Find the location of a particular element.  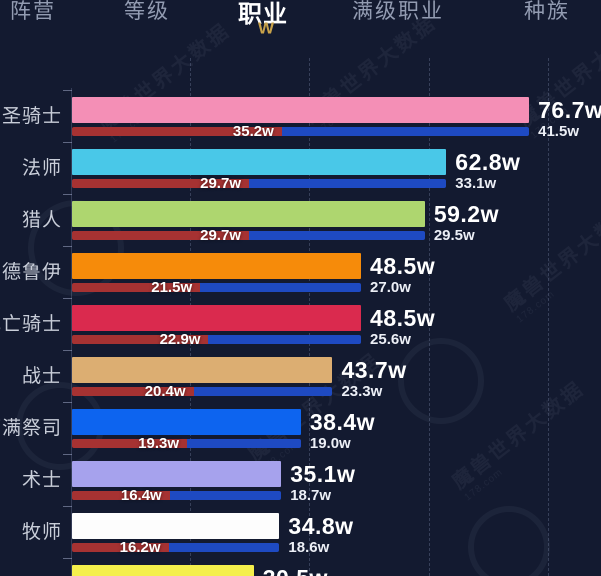

class-label: 死亡骑士 is located at coordinates (31, 324).